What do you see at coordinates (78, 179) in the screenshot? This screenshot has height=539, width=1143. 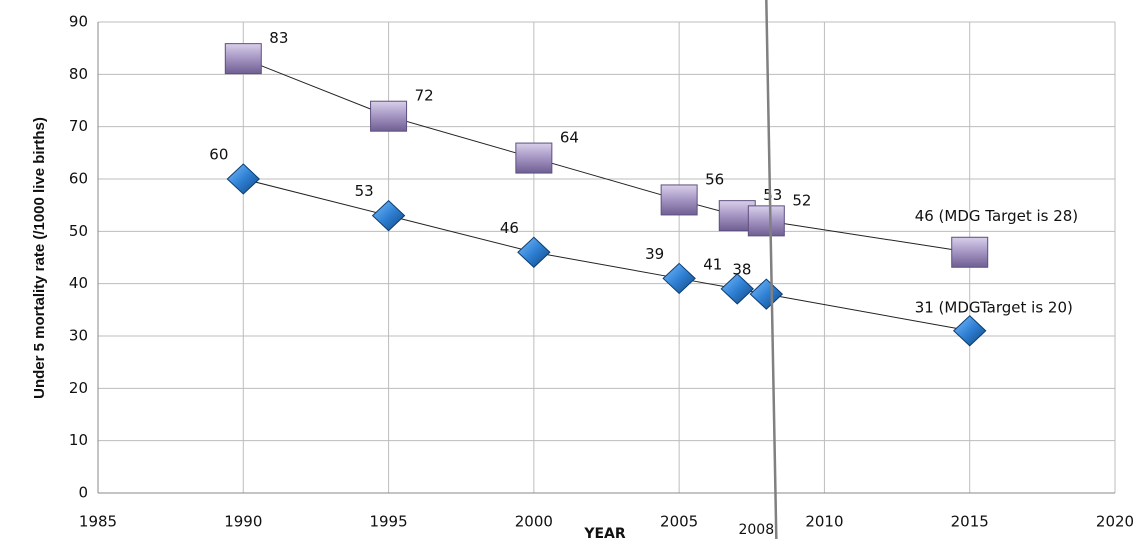 I see `y-tick-label: 60` at bounding box center [78, 179].